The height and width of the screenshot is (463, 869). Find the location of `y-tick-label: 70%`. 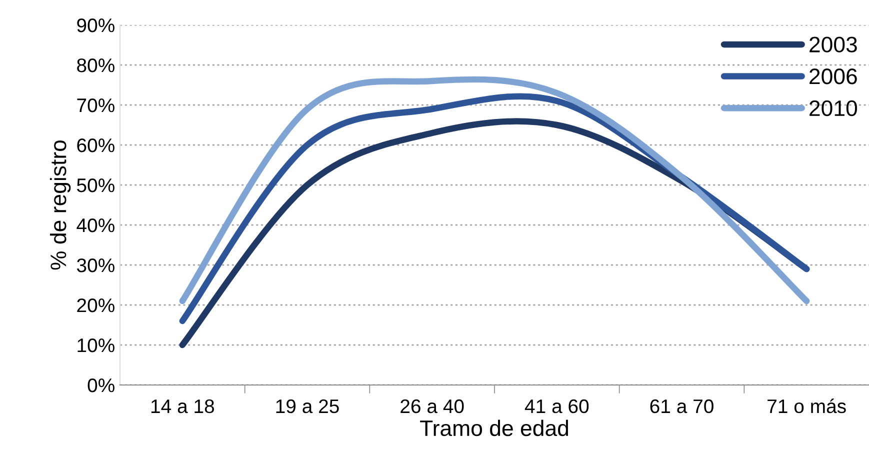

y-tick-label: 70% is located at coordinates (95, 105).